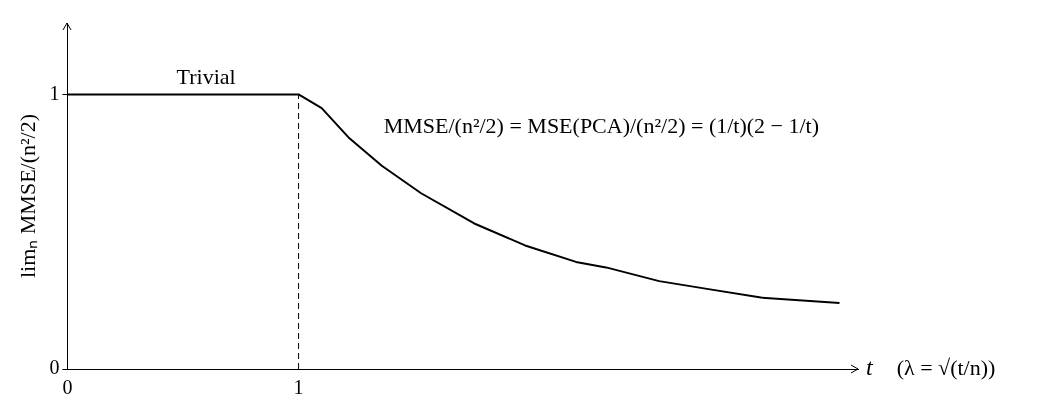  I want to click on annotation: MMSE/(n²/2) = MSE(PCA)/(n²/2) = (1/t)(2 − 1/t), so click(601, 125).